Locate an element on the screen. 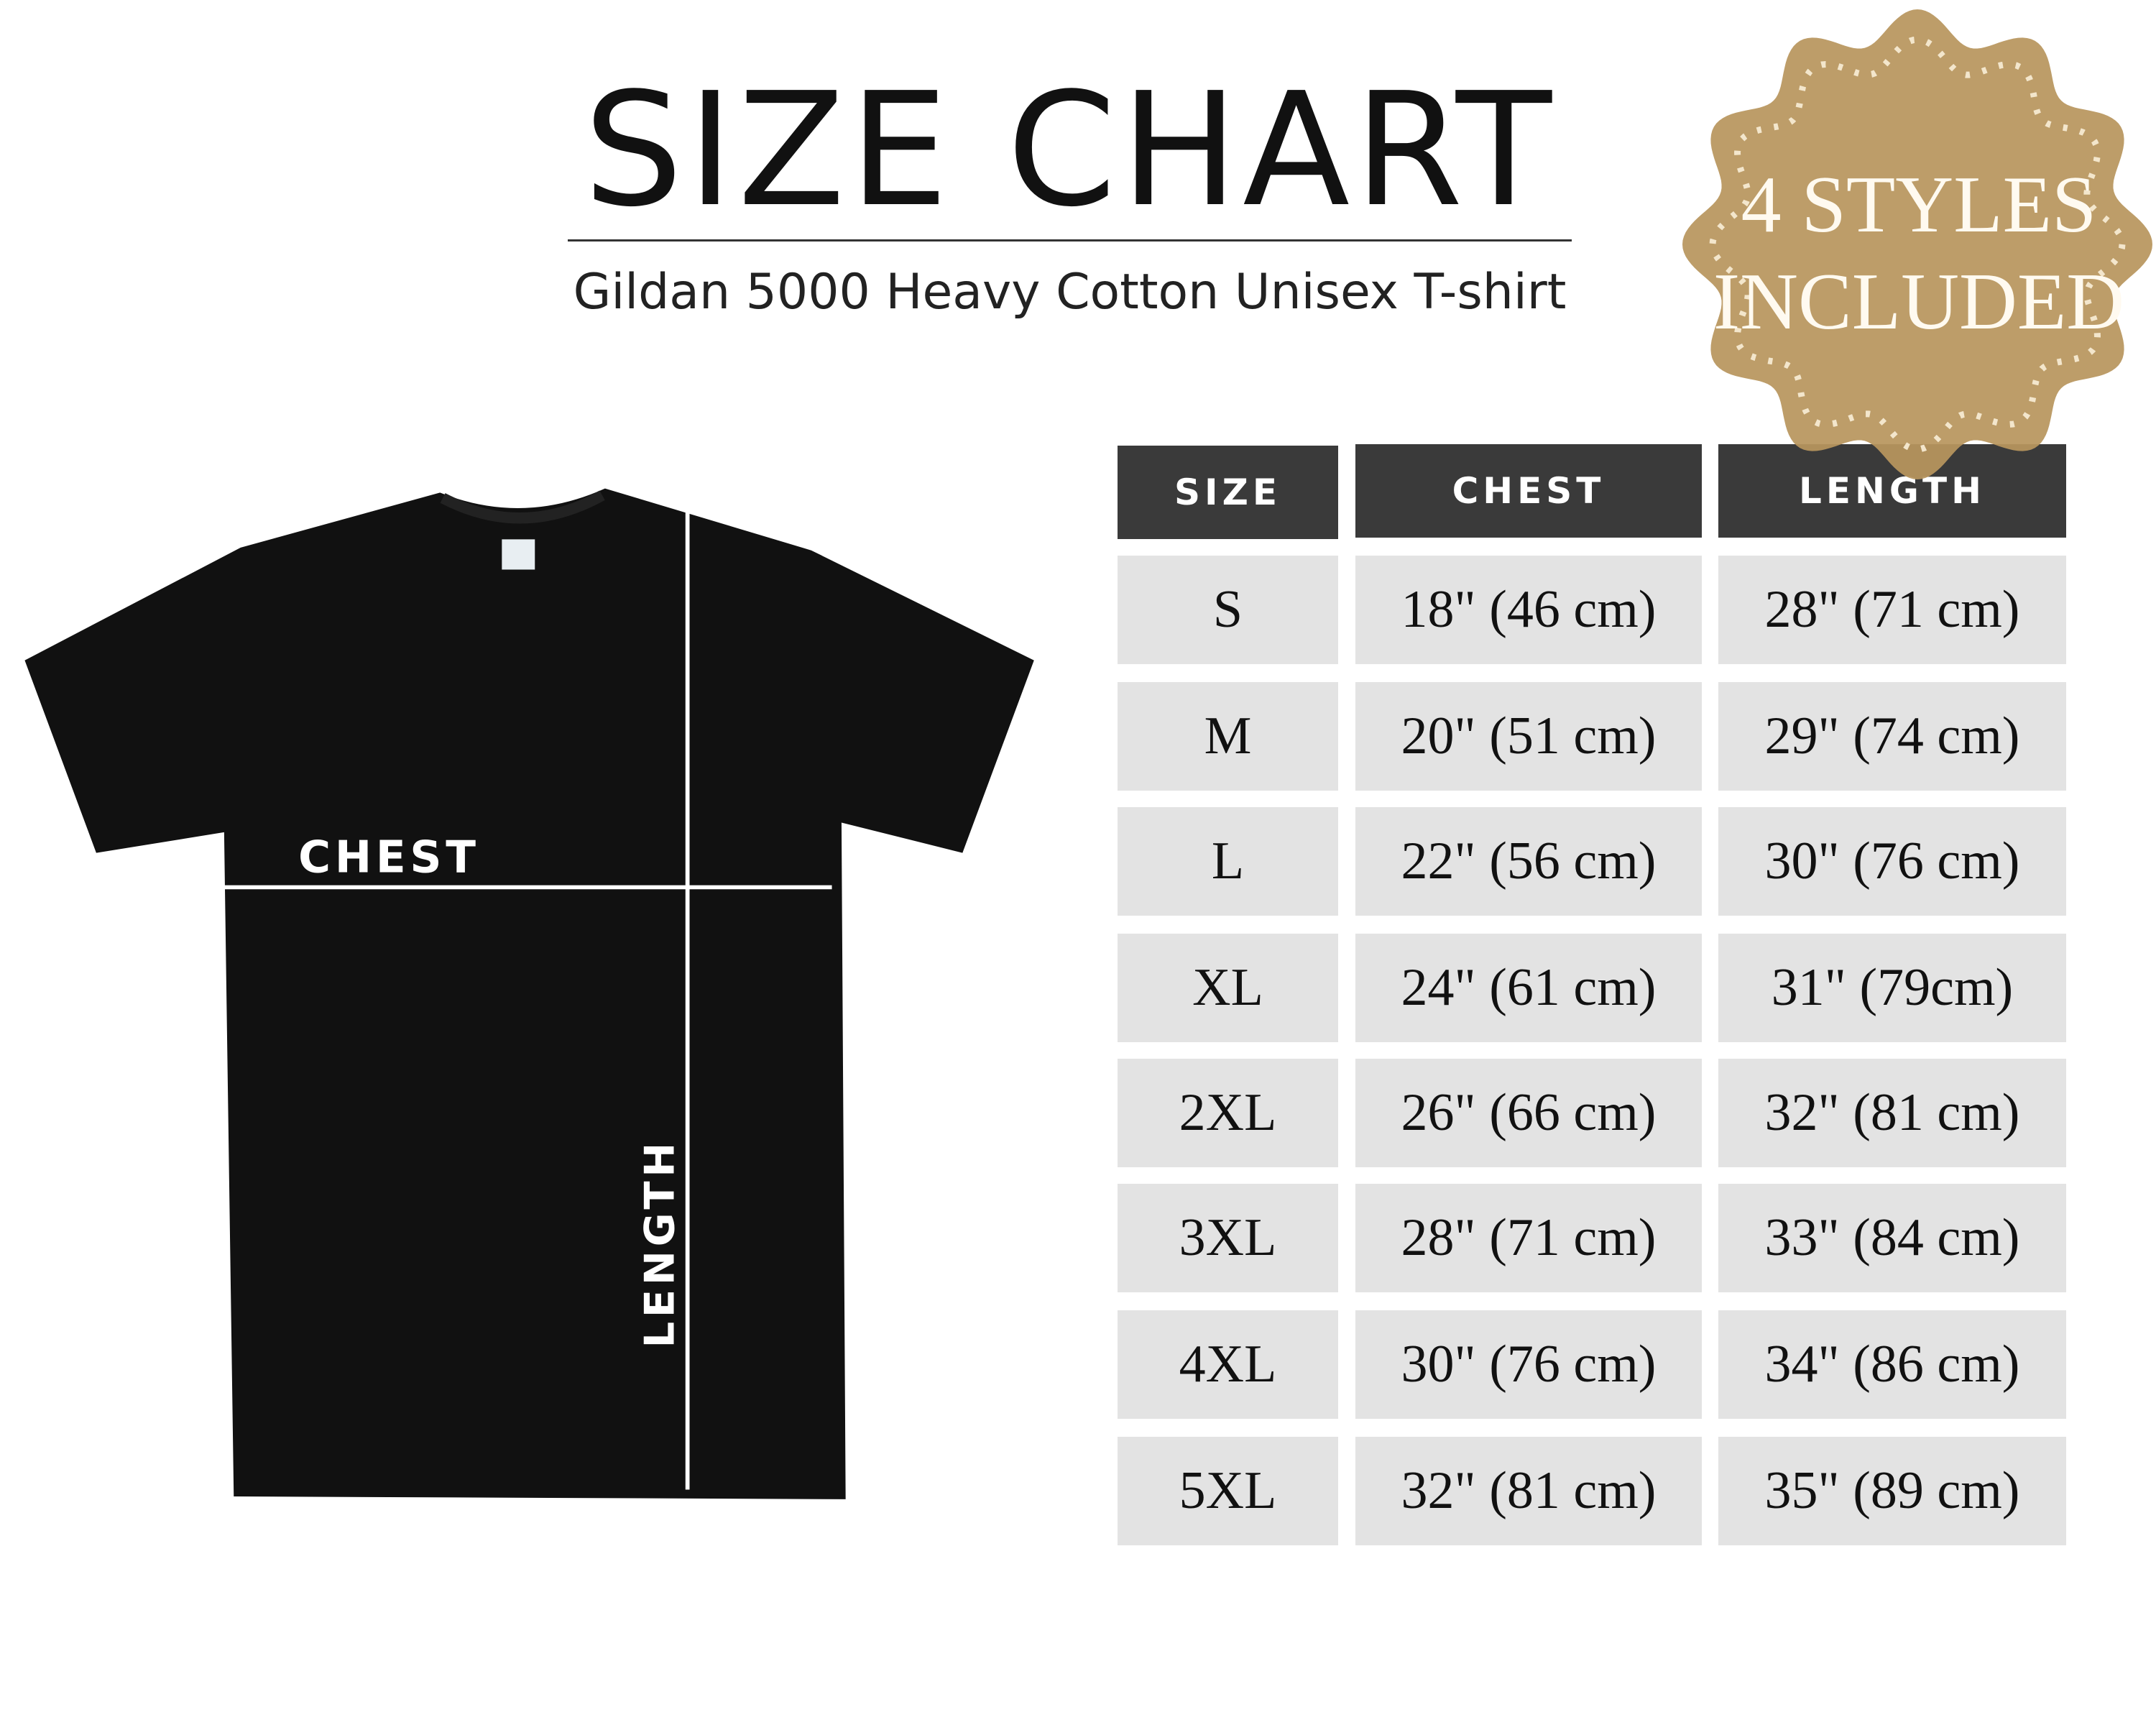  cell-chest: 28" (71 cm) is located at coordinates (1528, 1238).